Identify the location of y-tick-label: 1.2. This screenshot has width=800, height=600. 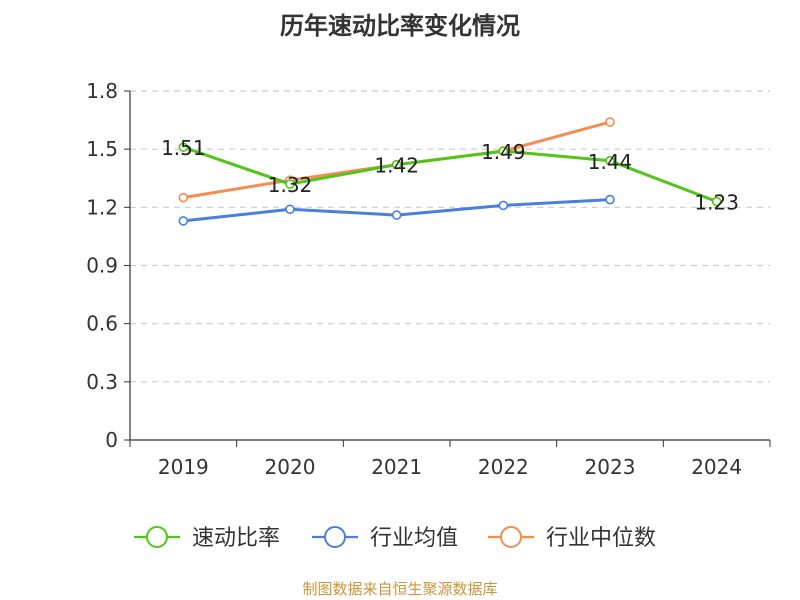
(102, 207).